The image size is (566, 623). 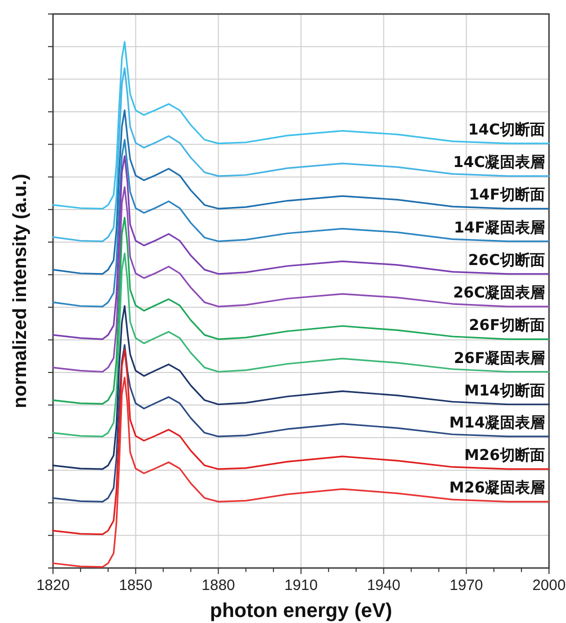 What do you see at coordinates (506, 129) in the screenshot?
I see `series-label: 14C切断面` at bounding box center [506, 129].